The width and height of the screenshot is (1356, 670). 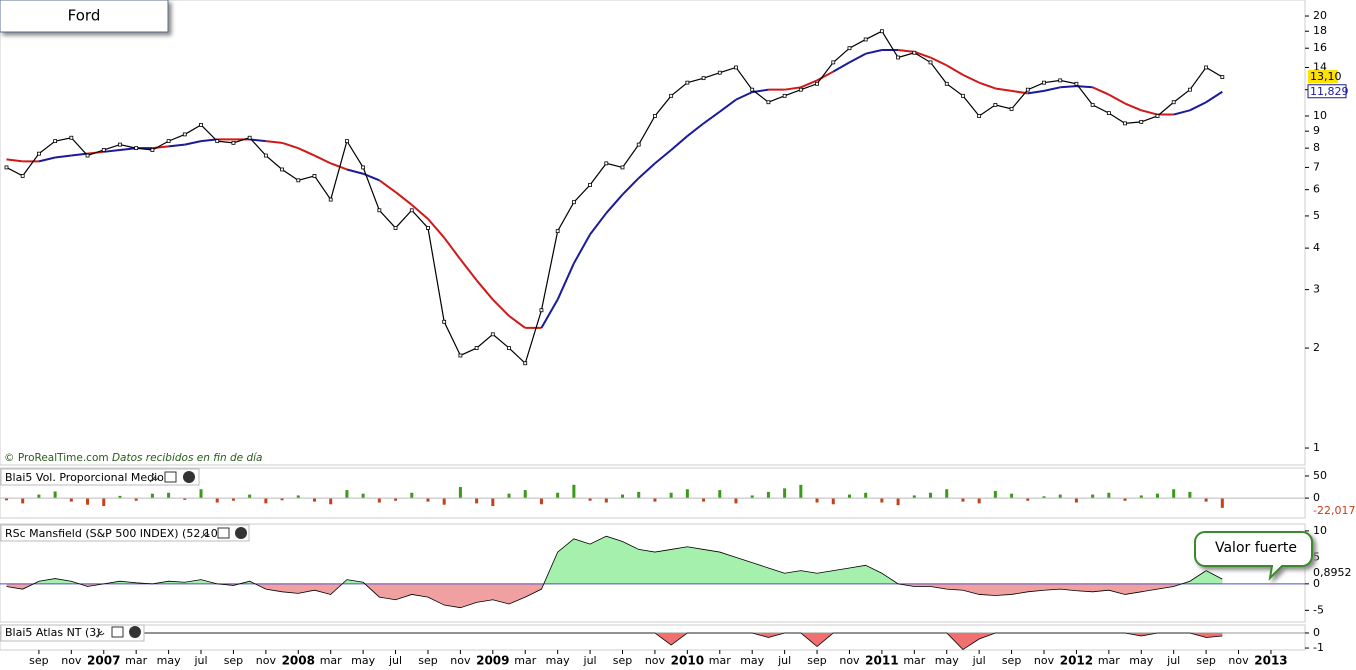 What do you see at coordinates (1329, 91) in the screenshot?
I see `last-ma-label: 11,829` at bounding box center [1329, 91].